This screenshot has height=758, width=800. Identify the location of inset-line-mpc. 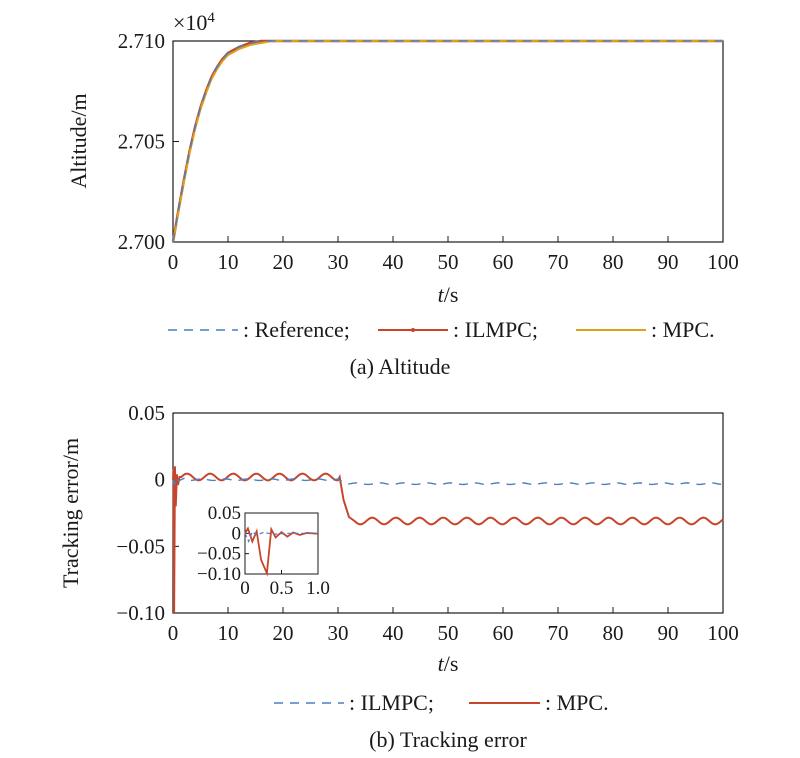
(281, 551).